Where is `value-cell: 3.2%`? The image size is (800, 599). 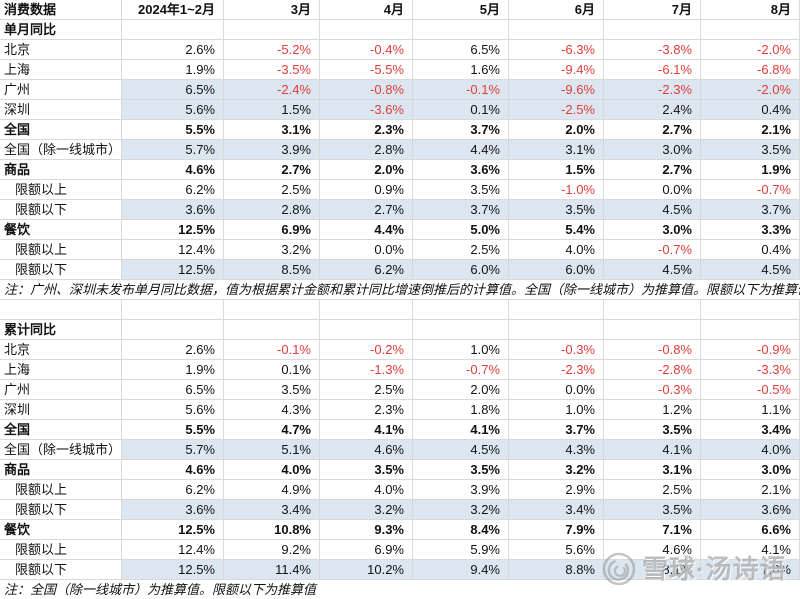 value-cell: 3.2% is located at coordinates (461, 510).